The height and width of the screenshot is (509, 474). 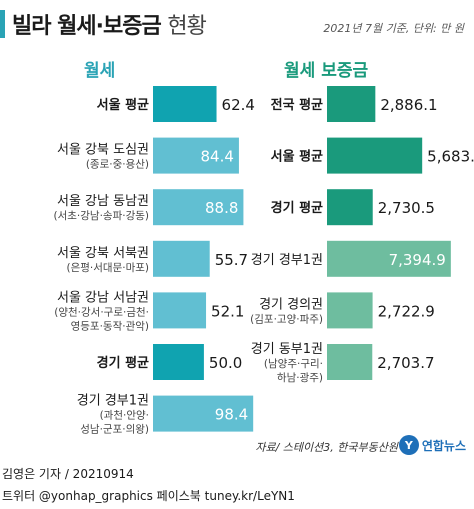 What do you see at coordinates (114, 430) in the screenshot?
I see `left-category-sublabel-7-2: 성남·군포·의왕)` at bounding box center [114, 430].